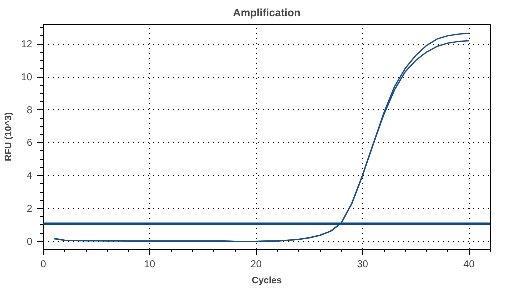 Image resolution: width=505 pixels, height=288 pixels. I want to click on y-tick-label: 2, so click(29, 209).